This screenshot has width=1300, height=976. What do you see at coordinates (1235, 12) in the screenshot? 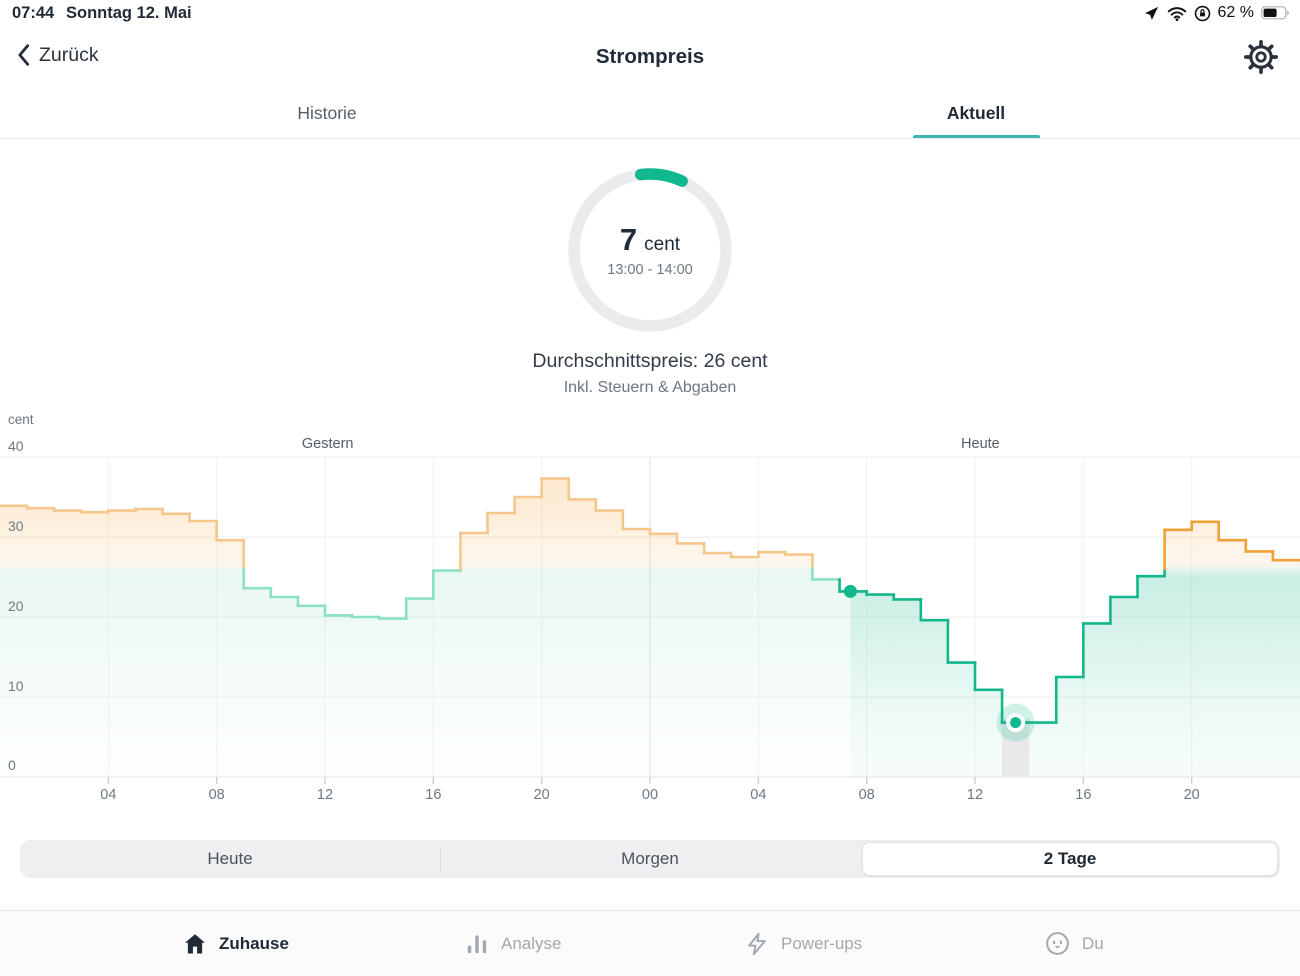
I see `battery-percent: 62 %` at bounding box center [1235, 12].